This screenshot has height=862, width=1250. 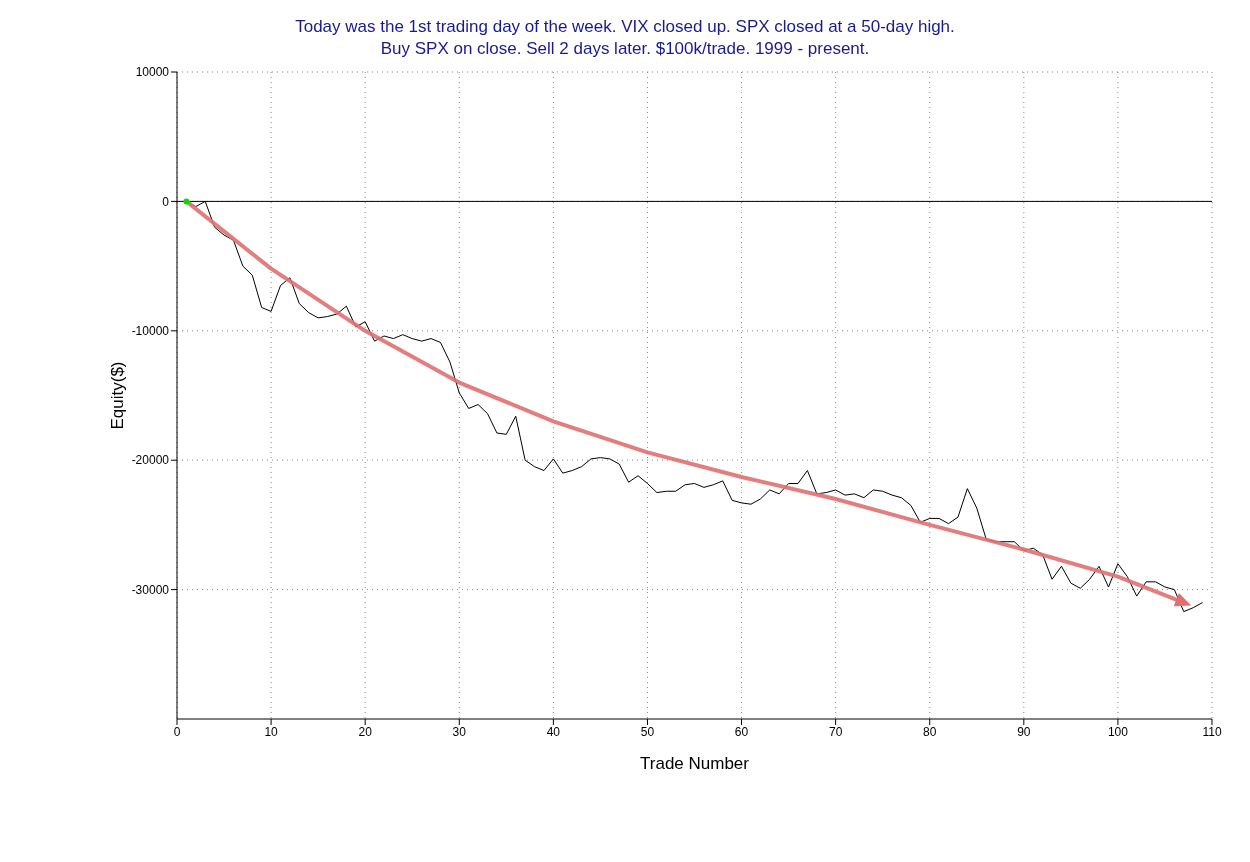 What do you see at coordinates (835, 731) in the screenshot?
I see `x-tick-label: 70` at bounding box center [835, 731].